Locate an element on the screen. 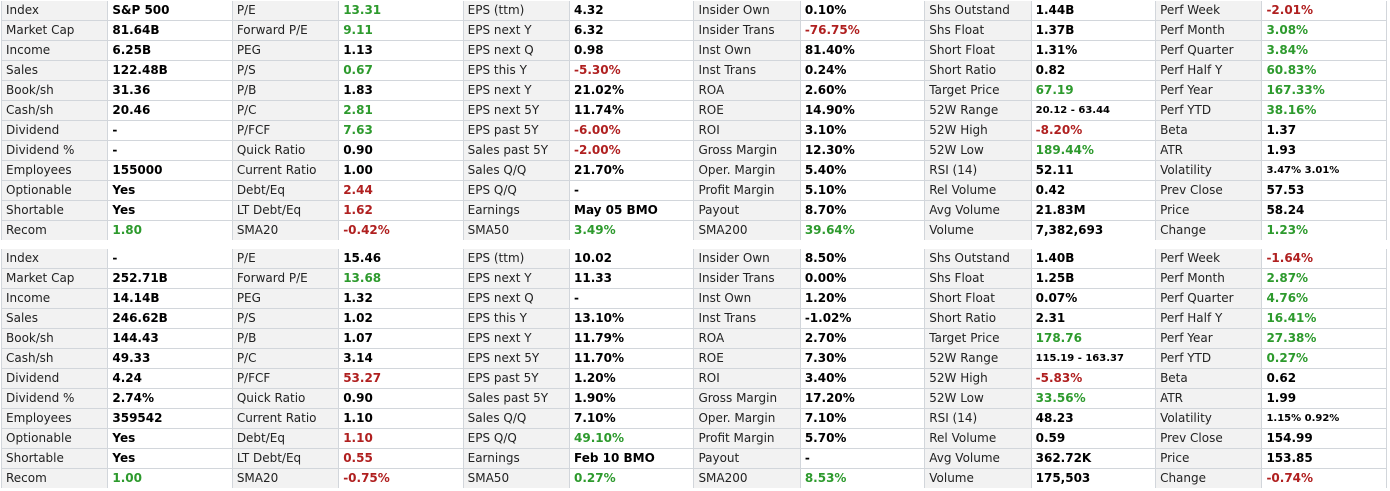  value-perf-week: -1.64% is located at coordinates (1324, 259).